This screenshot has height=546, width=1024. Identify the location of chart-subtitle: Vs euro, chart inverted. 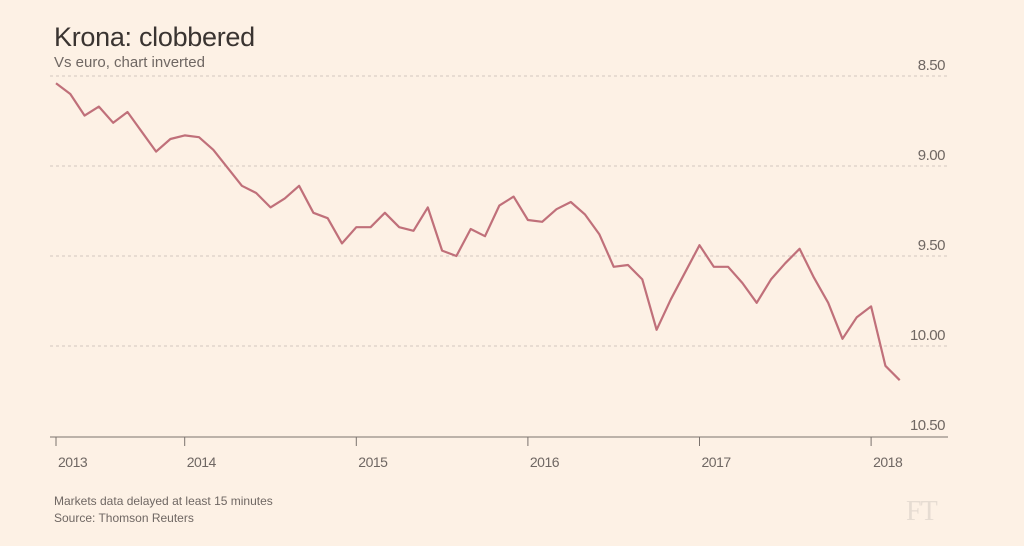
(129, 62).